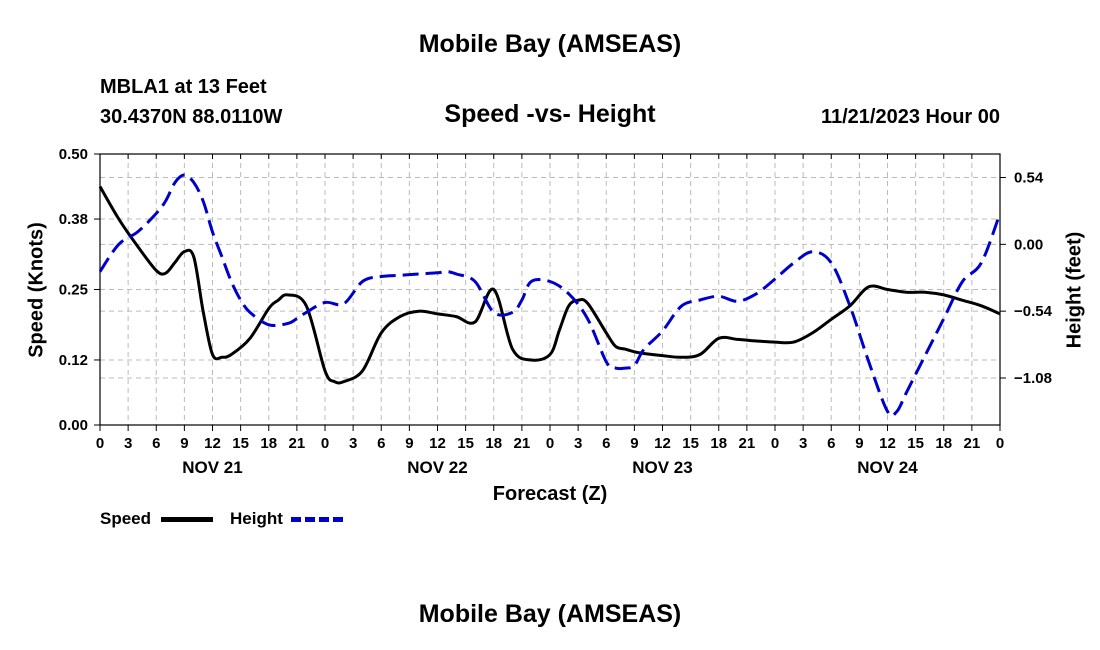 This screenshot has height=650, width=1100. I want to click on station-name: MBLA1 at 13 Feet, so click(183, 87).